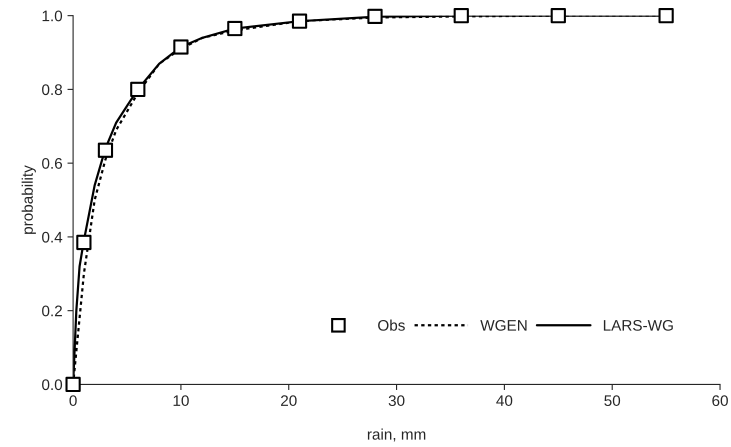 This screenshot has width=731, height=447. I want to click on x-tick-label: 20, so click(289, 400).